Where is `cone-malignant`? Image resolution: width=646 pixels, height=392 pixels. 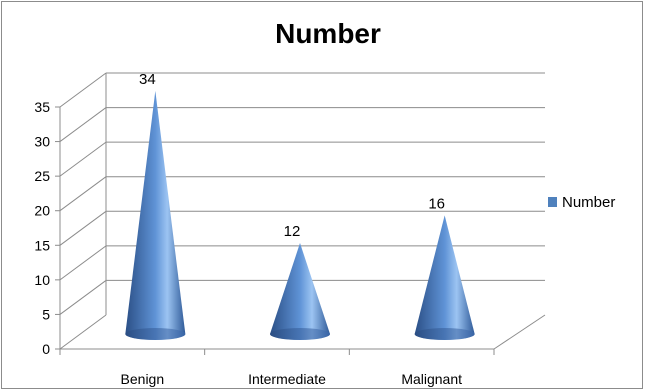 cone-malignant is located at coordinates (444, 277).